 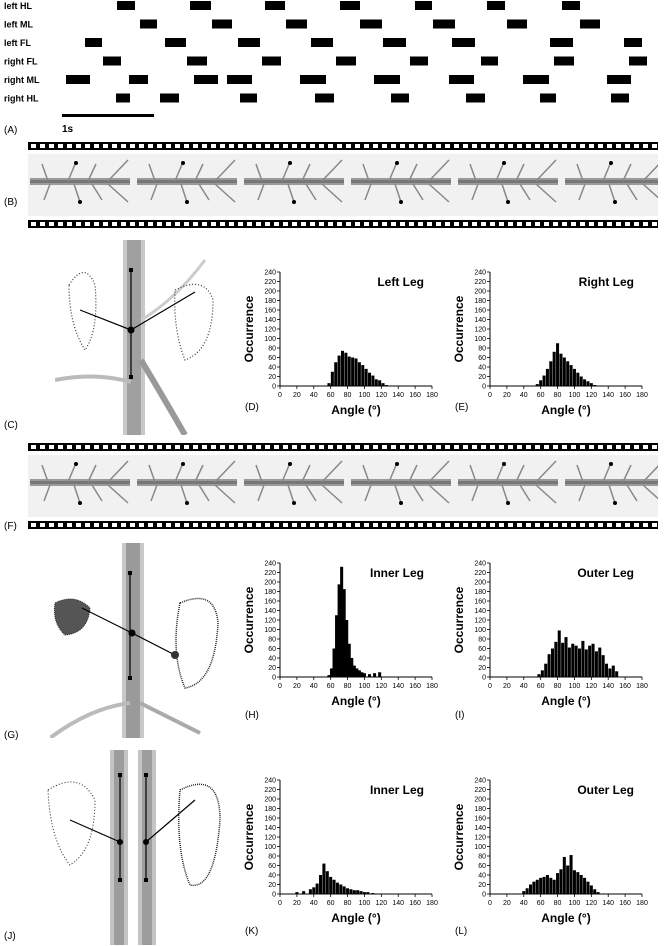 What do you see at coordinates (22, 80) in the screenshot?
I see `gait-row-label: right ML` at bounding box center [22, 80].